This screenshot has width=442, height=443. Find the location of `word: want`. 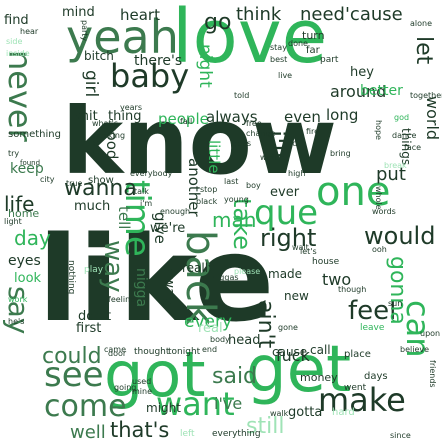

word: want is located at coordinates (195, 404).